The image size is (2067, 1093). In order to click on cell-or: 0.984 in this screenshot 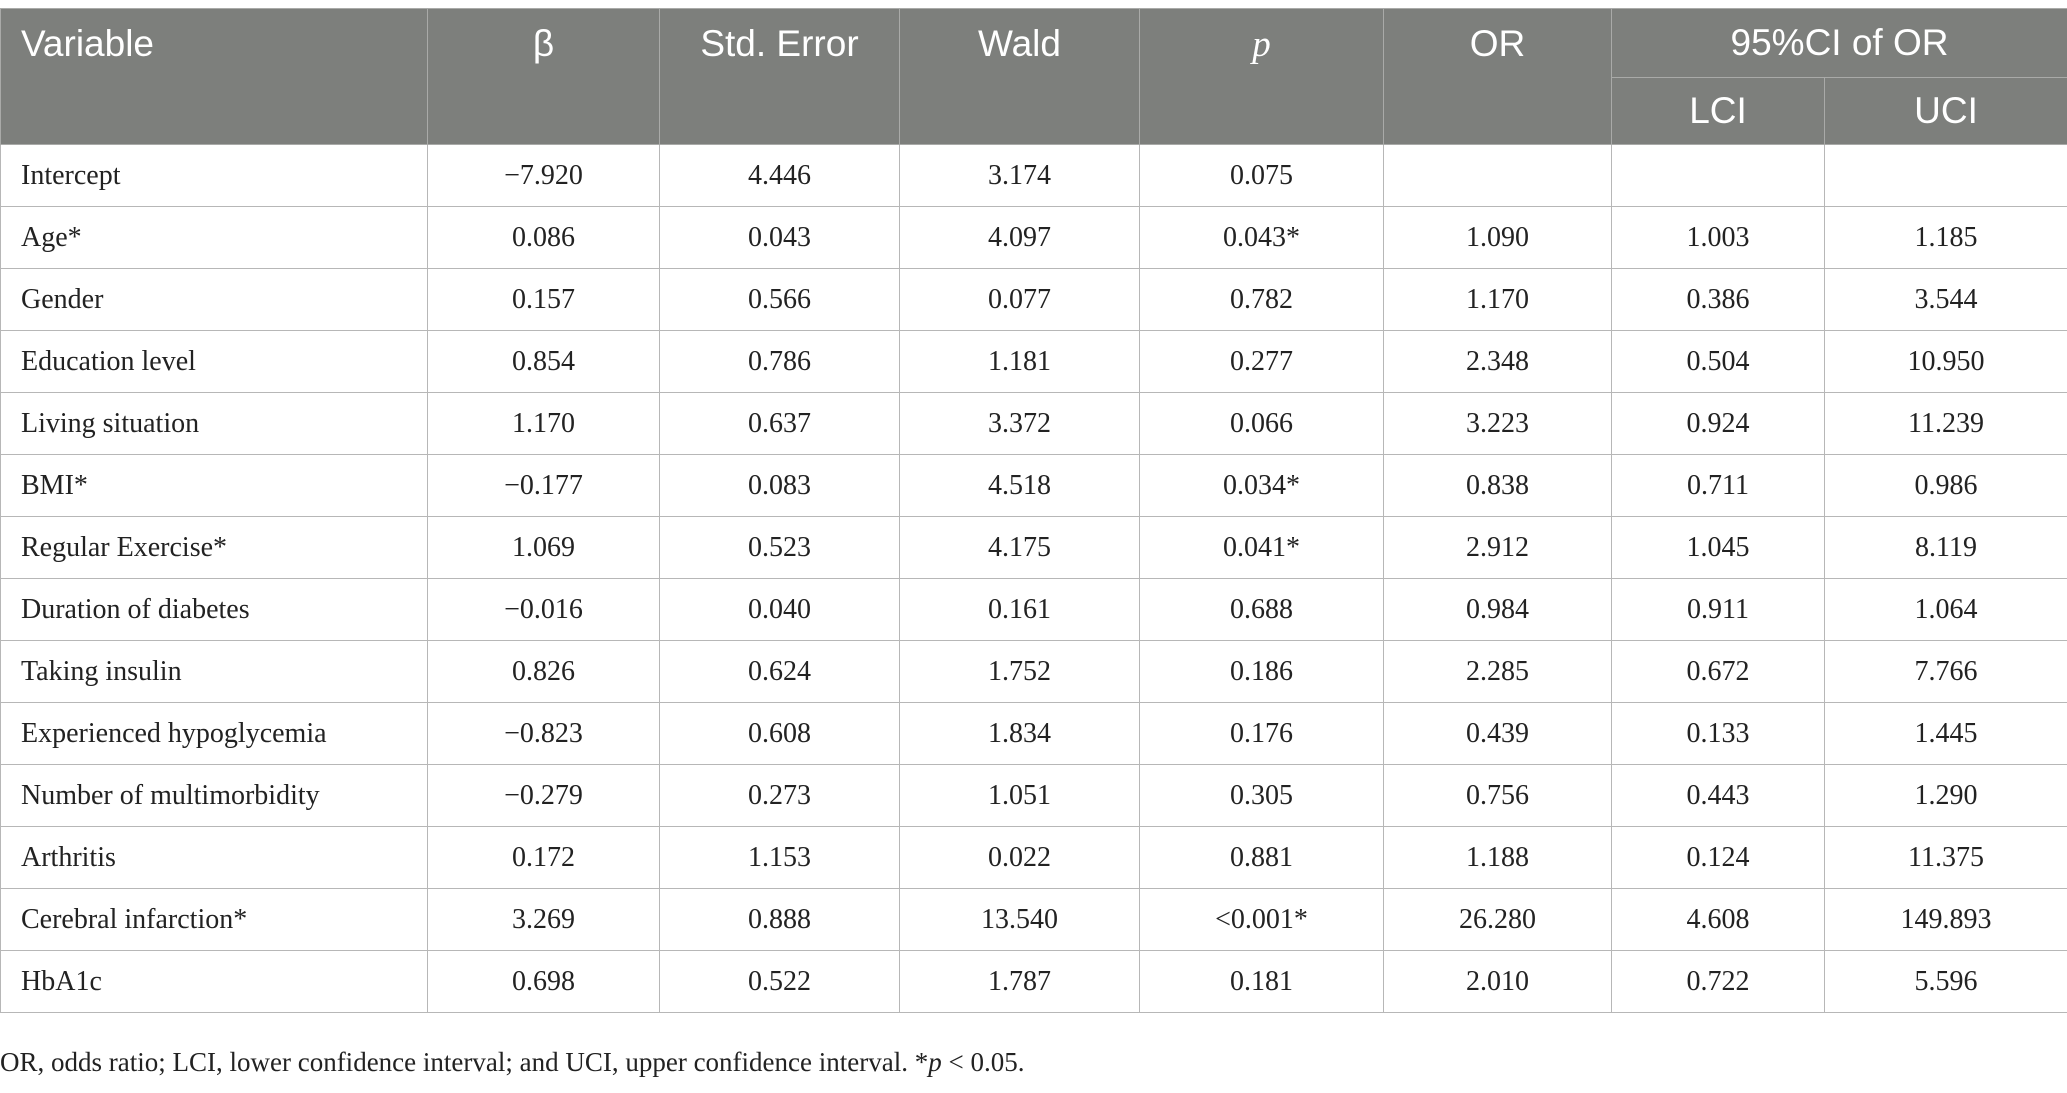, I will do `click(1497, 609)`.